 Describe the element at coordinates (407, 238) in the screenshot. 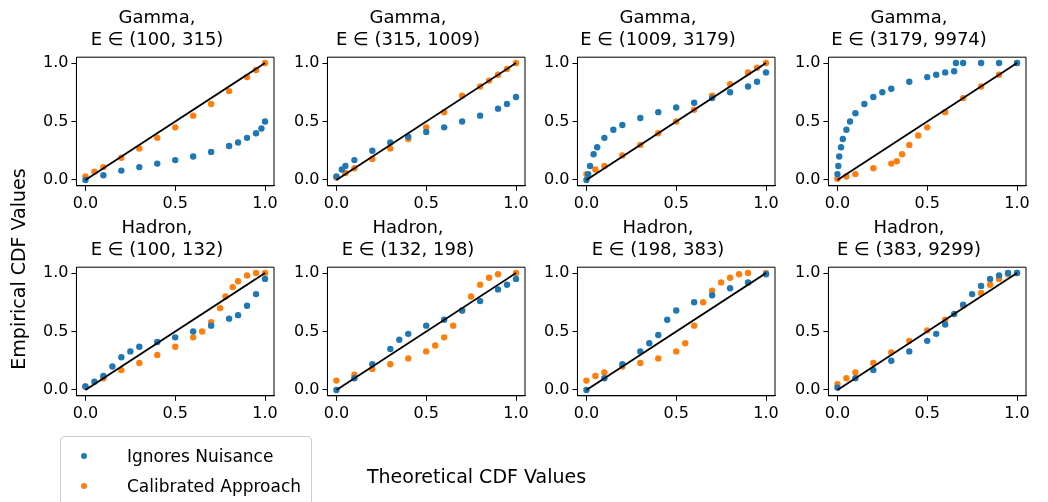

I see `chart-title: Hadron, E ∈ (132, 198)` at that location.